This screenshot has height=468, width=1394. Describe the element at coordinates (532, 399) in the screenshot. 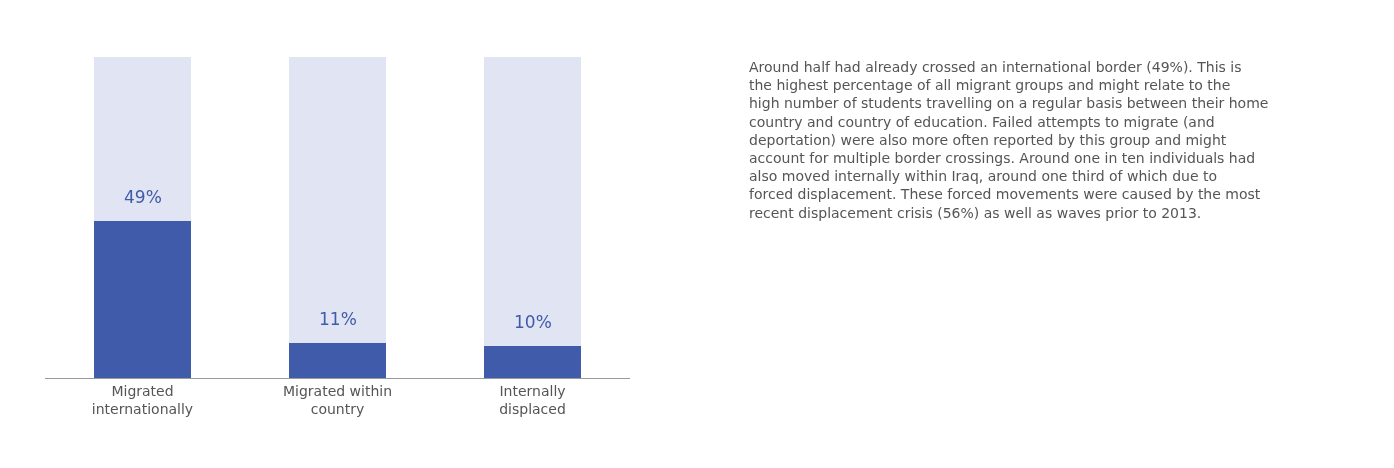

I see `x-tick-label: Internally displaced` at that location.